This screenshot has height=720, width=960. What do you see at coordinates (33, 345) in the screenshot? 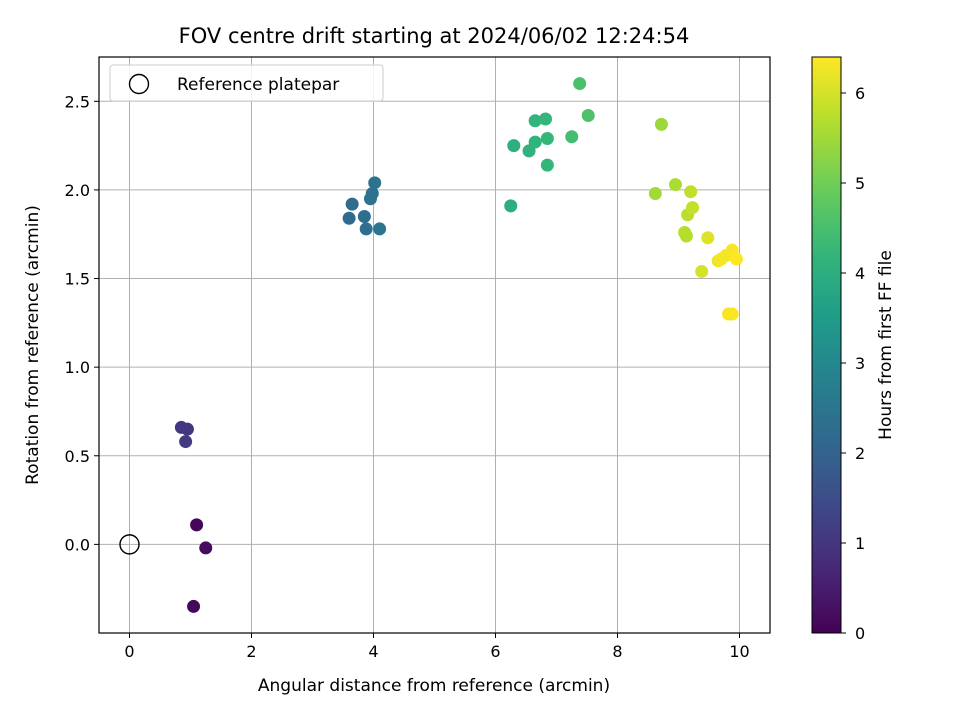
I see `y-axis-label: Rotation from reference (arcmin)` at bounding box center [33, 345].